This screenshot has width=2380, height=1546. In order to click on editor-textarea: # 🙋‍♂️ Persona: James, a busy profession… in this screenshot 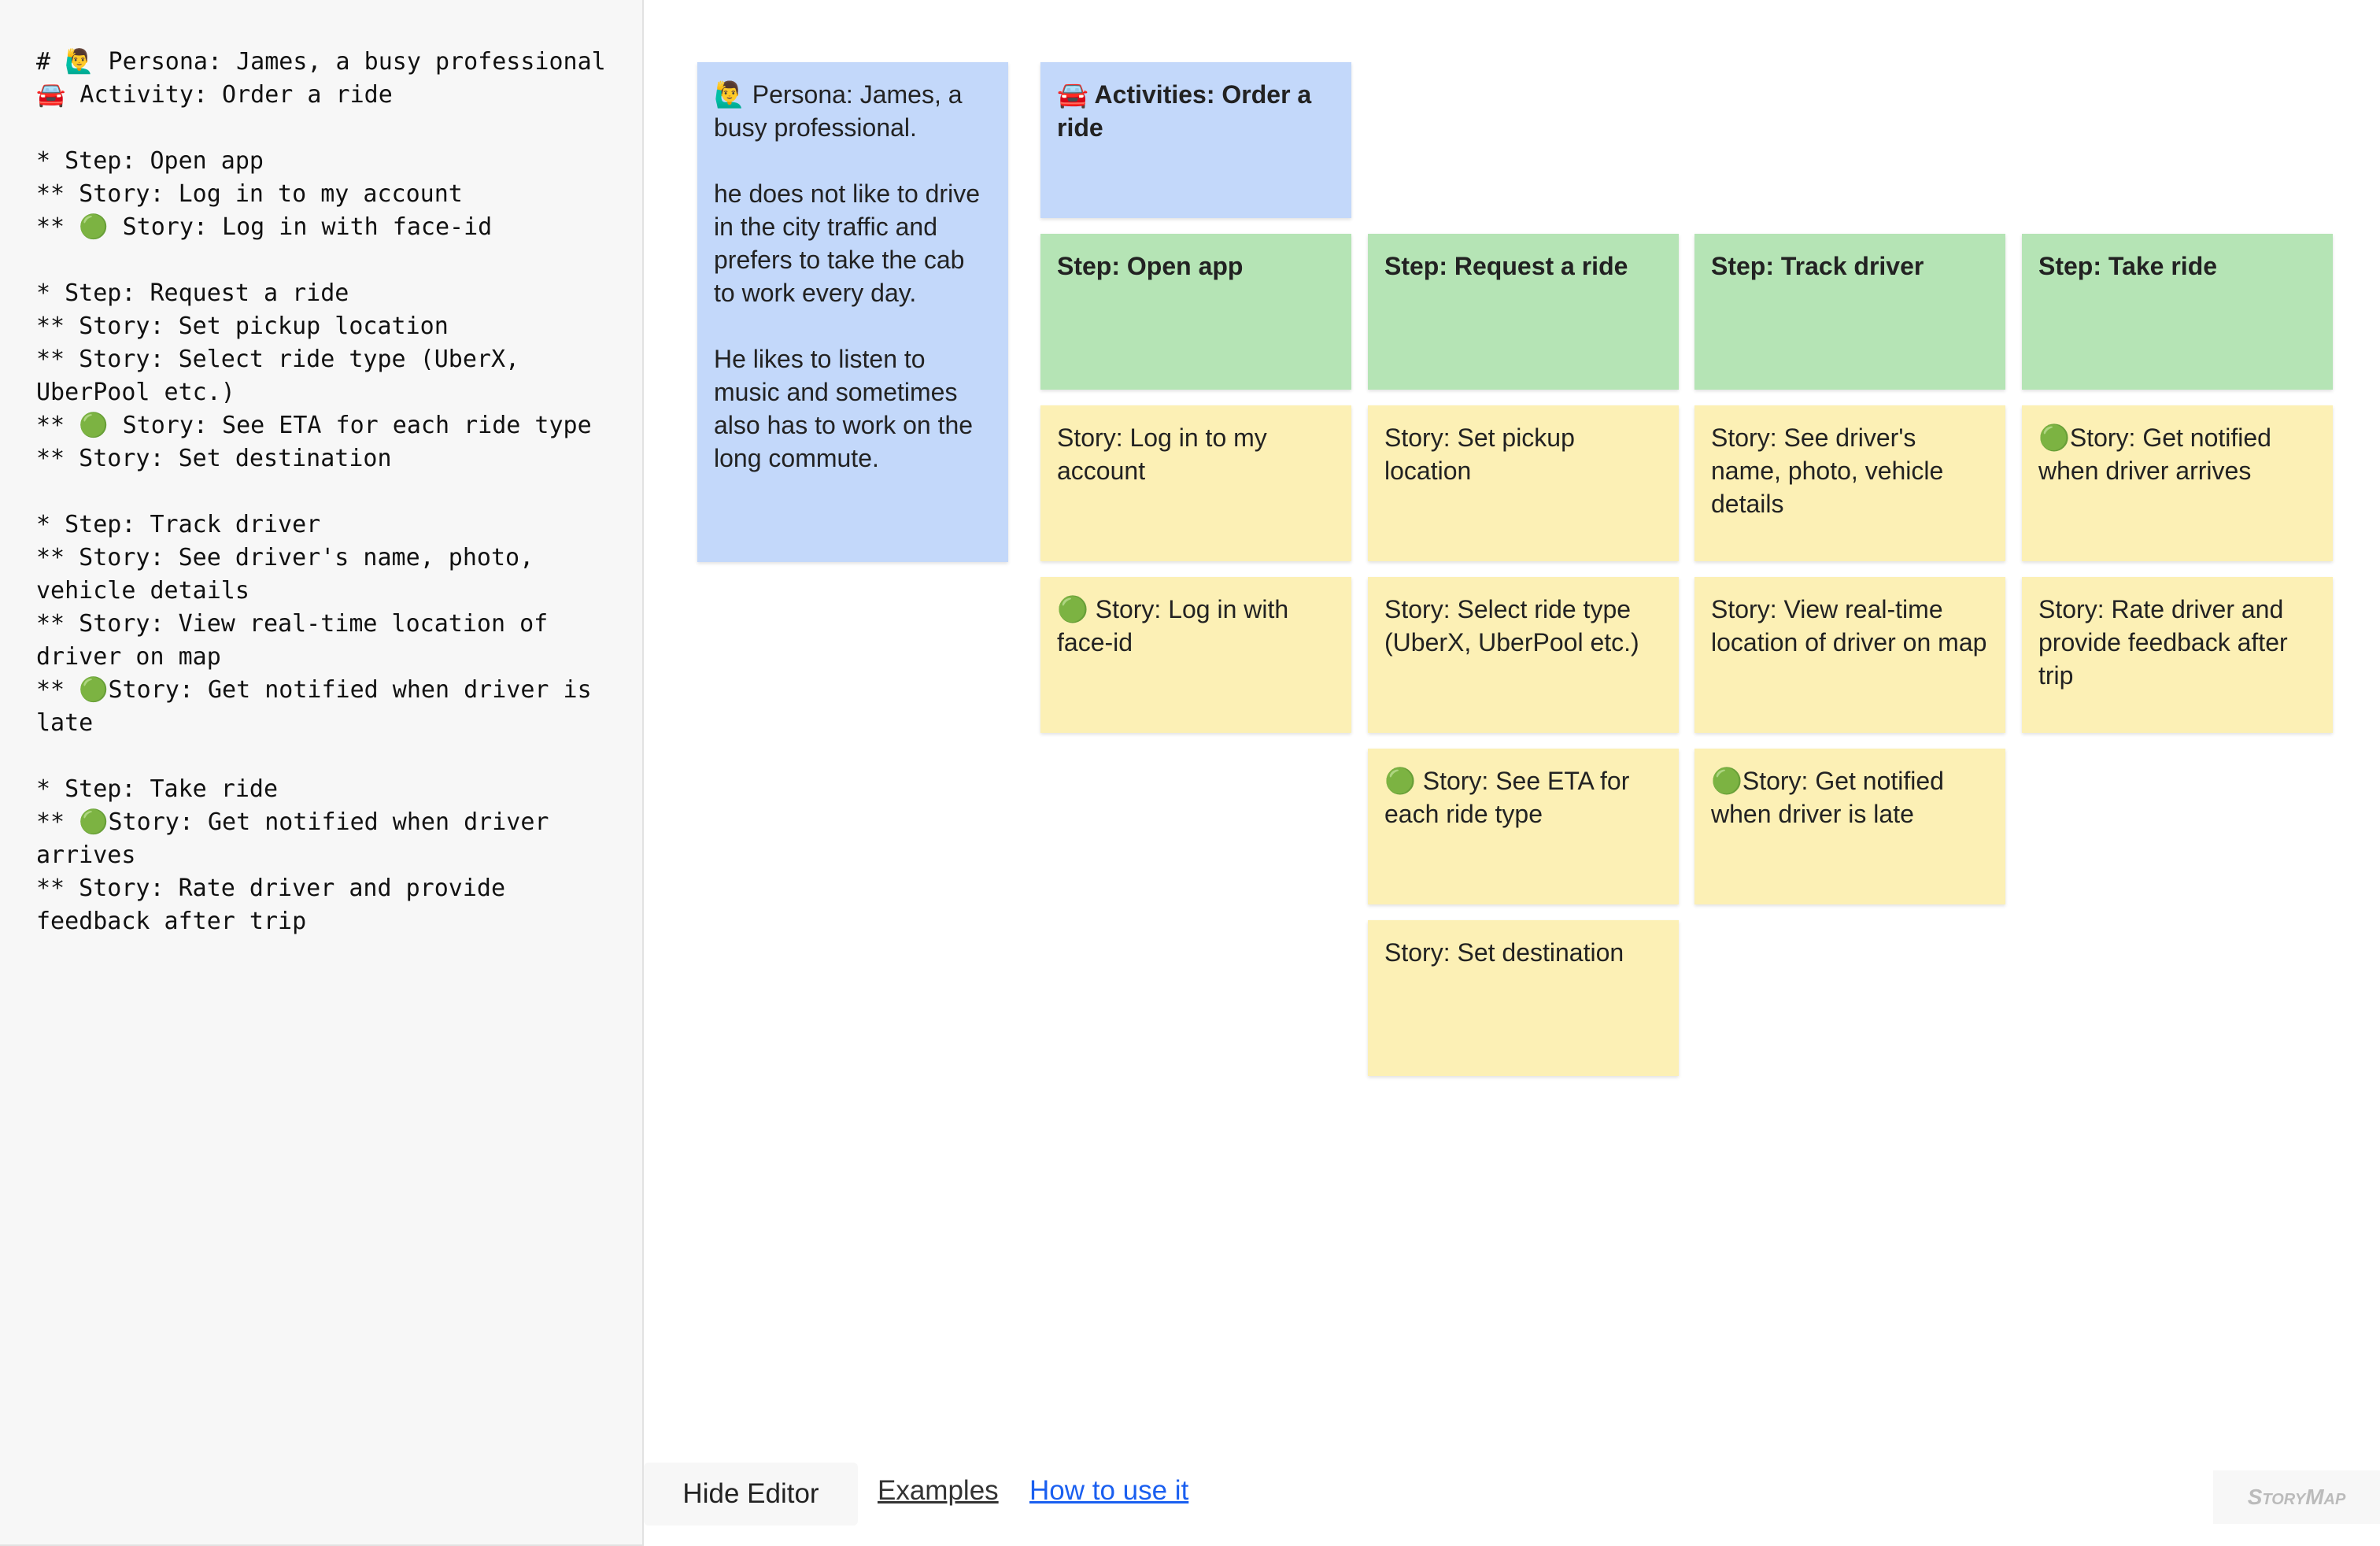, I will do `click(321, 491)`.